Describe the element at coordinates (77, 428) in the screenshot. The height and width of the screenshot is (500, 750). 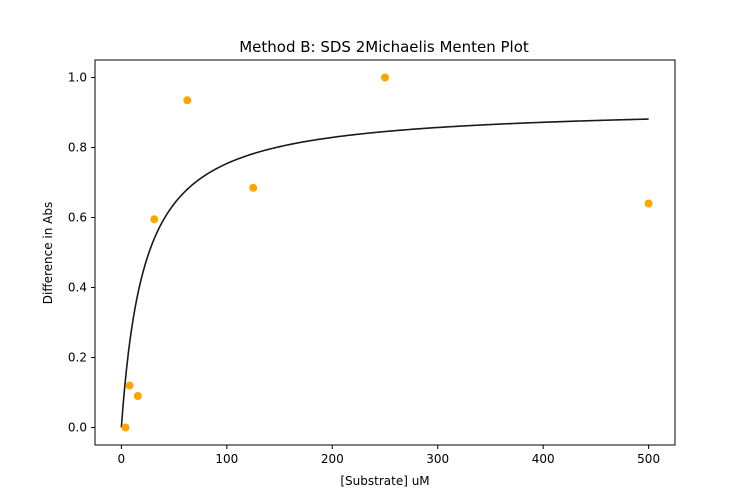
I see `y-tick-label: 0.0` at that location.